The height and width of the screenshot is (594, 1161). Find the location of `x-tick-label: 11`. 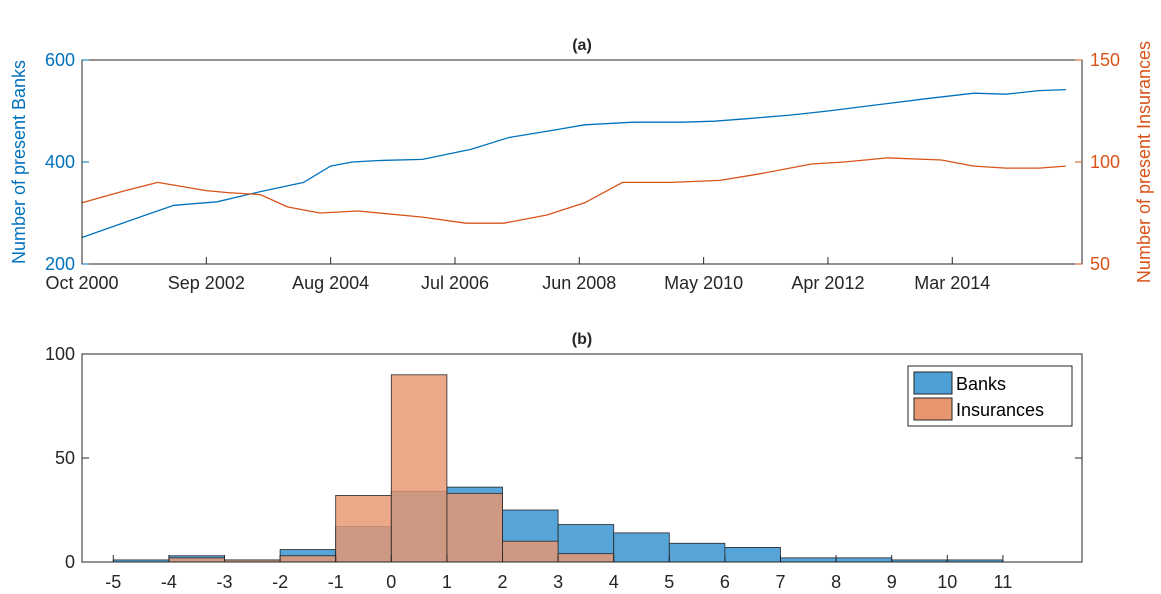

x-tick-label: 11 is located at coordinates (1003, 582).